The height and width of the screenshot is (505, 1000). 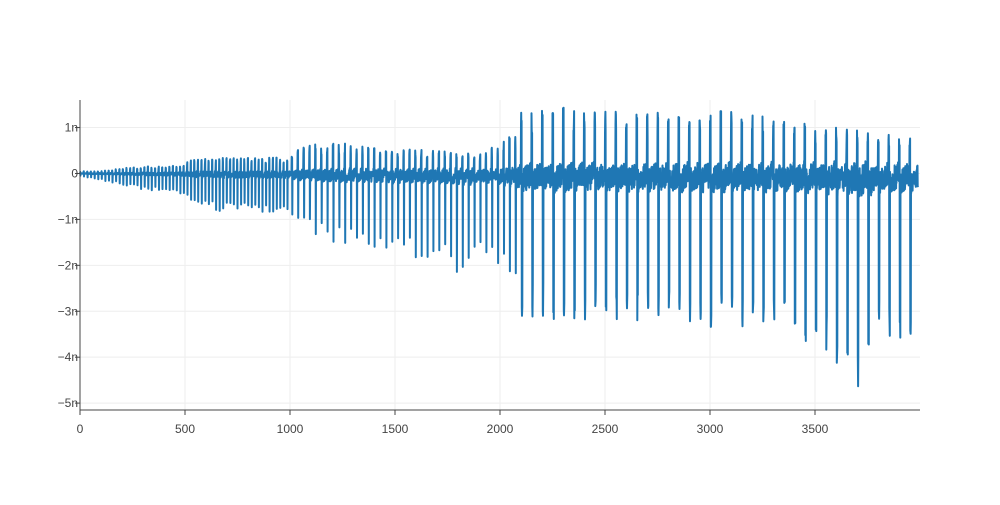 I want to click on y-tick-label: 0, so click(x=74, y=173).